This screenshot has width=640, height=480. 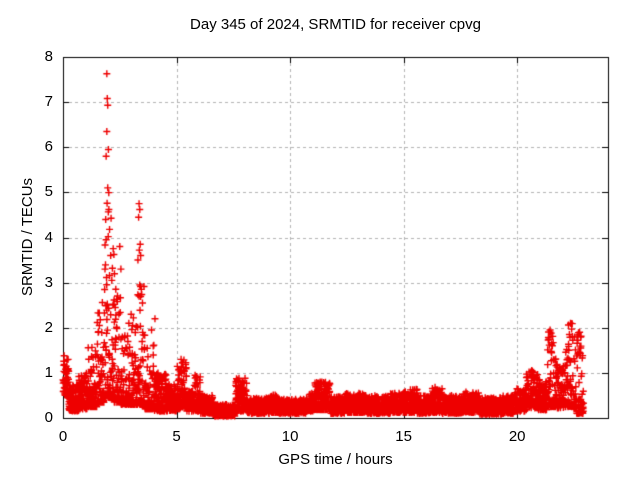 What do you see at coordinates (403, 436) in the screenshot?
I see `x-tick-label-3: 15` at bounding box center [403, 436].